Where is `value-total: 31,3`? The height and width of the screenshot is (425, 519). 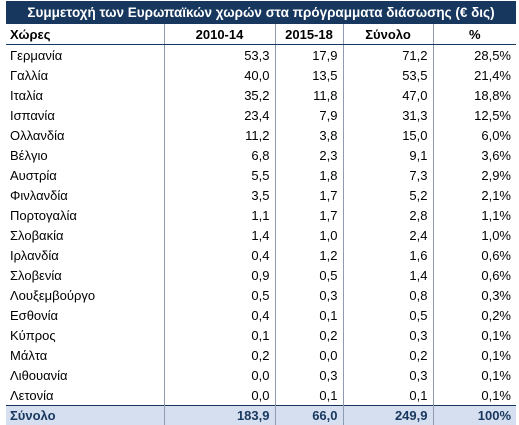
value-total: 31,3 is located at coordinates (388, 115).